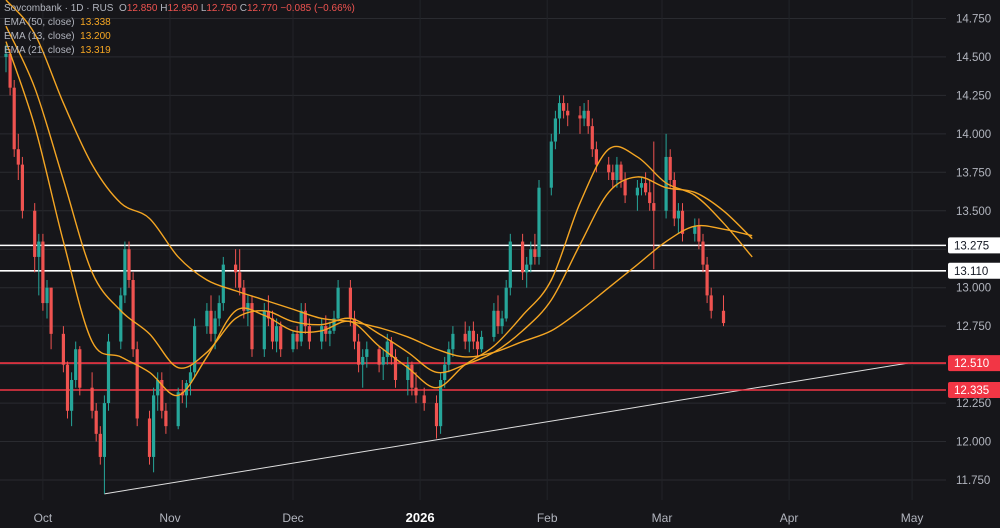 This screenshot has width=1000, height=528. What do you see at coordinates (179, 51) in the screenshot?
I see `ema-21-legend: EMA (21, close) 13.319` at bounding box center [179, 51].